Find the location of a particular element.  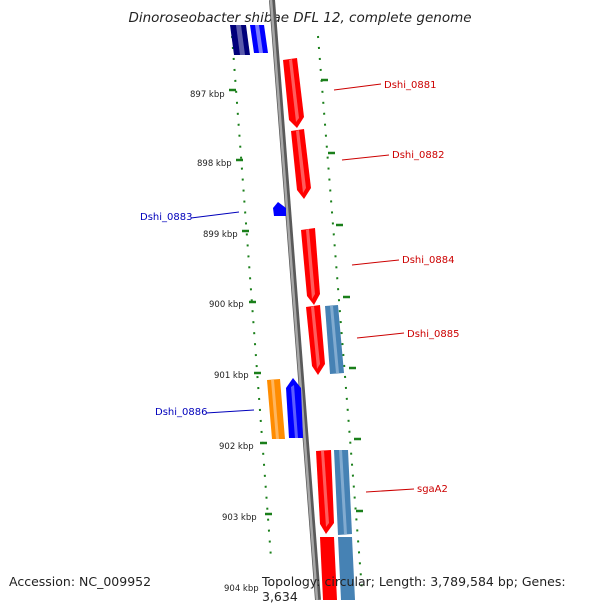

label-sgaa2: sgaA2 is located at coordinates (432, 489).